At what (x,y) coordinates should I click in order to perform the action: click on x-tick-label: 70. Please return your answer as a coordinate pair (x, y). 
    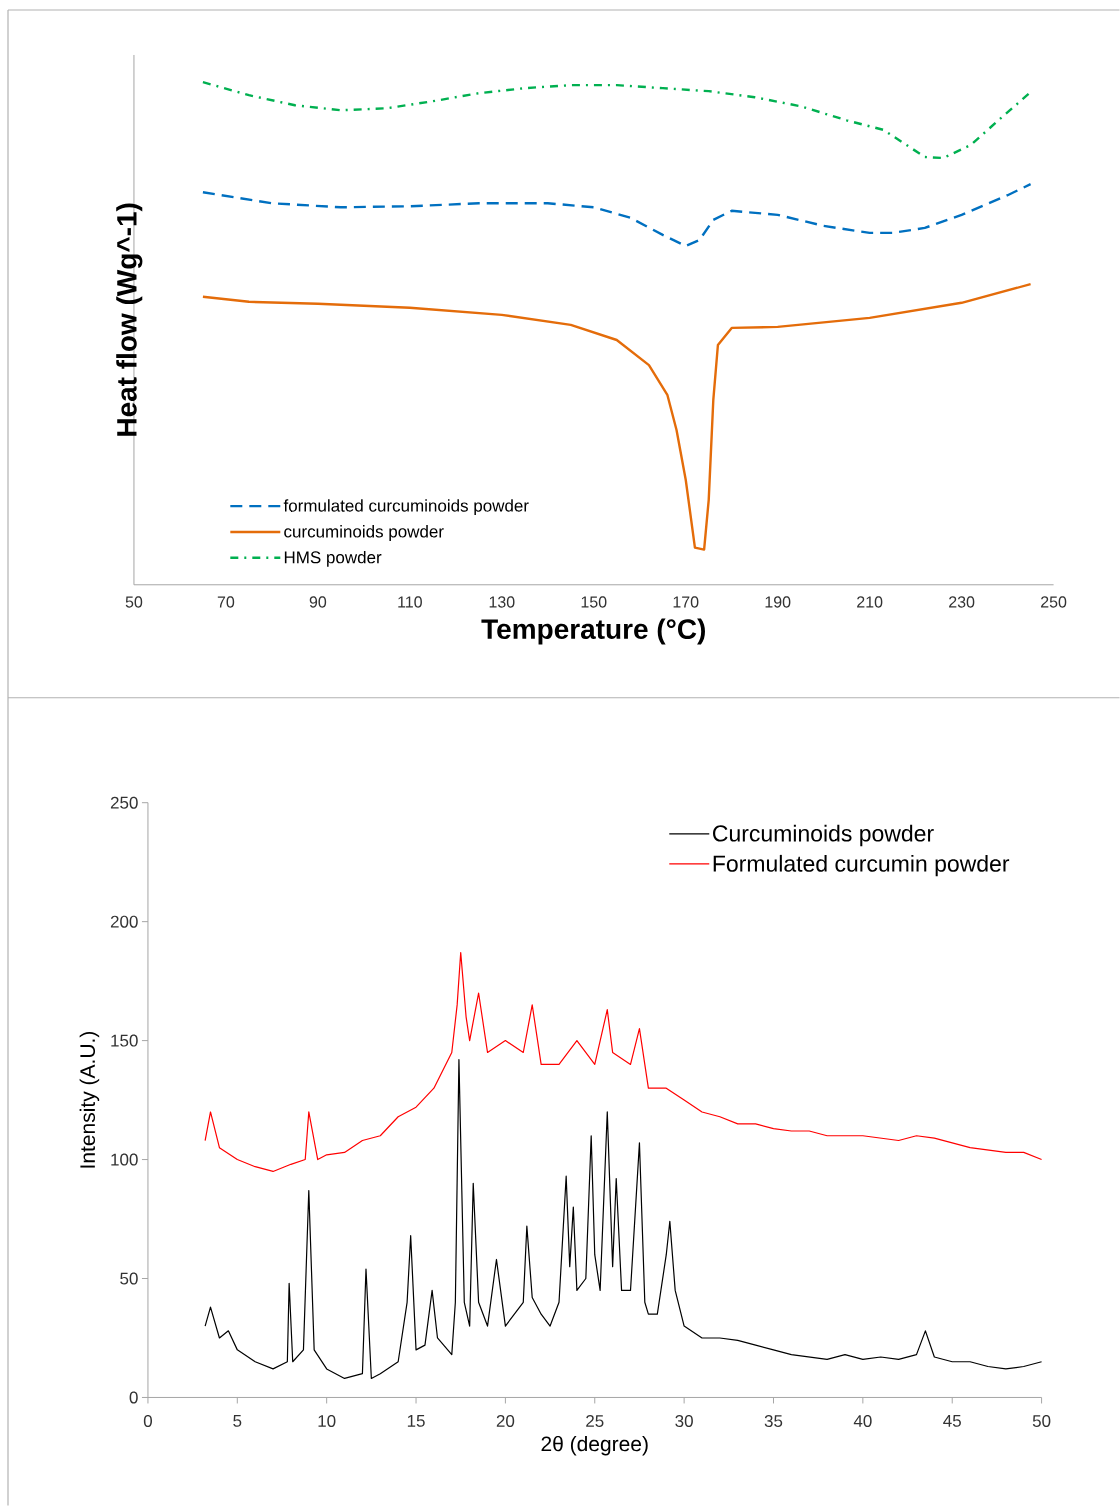
    Looking at the image, I should click on (226, 602).